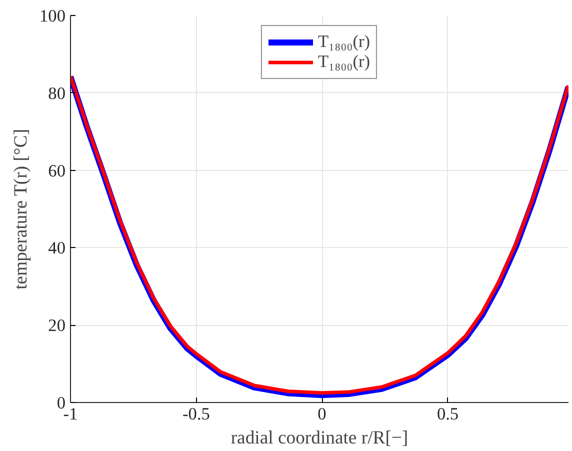  What do you see at coordinates (319, 438) in the screenshot?
I see `x-axis-title: radial coordinate r/R[−]` at bounding box center [319, 438].